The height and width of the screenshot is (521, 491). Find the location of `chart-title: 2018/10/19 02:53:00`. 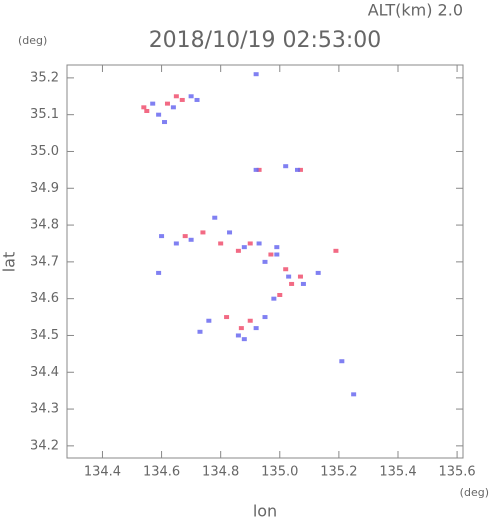

chart-title: 2018/10/19 02:53:00 is located at coordinates (265, 40).